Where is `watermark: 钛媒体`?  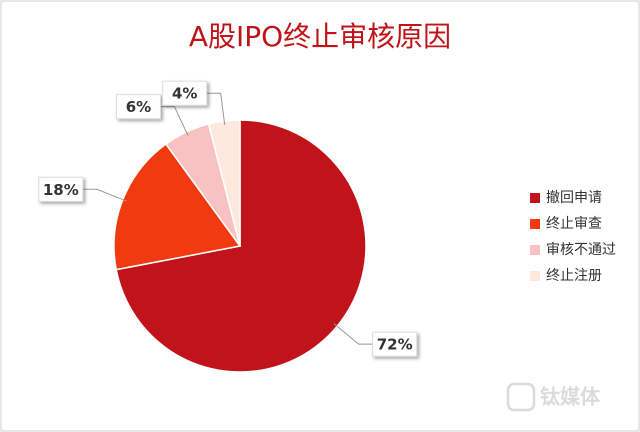
watermark: 钛媒体 is located at coordinates (553, 397).